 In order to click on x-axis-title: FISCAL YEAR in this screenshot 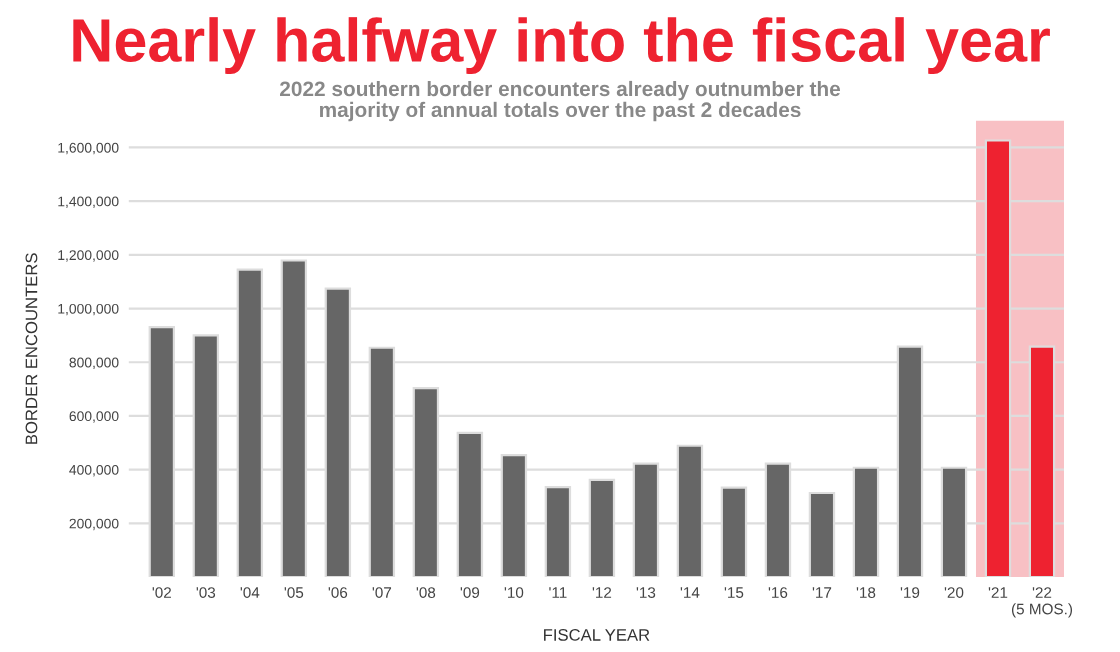, I will do `click(597, 634)`.